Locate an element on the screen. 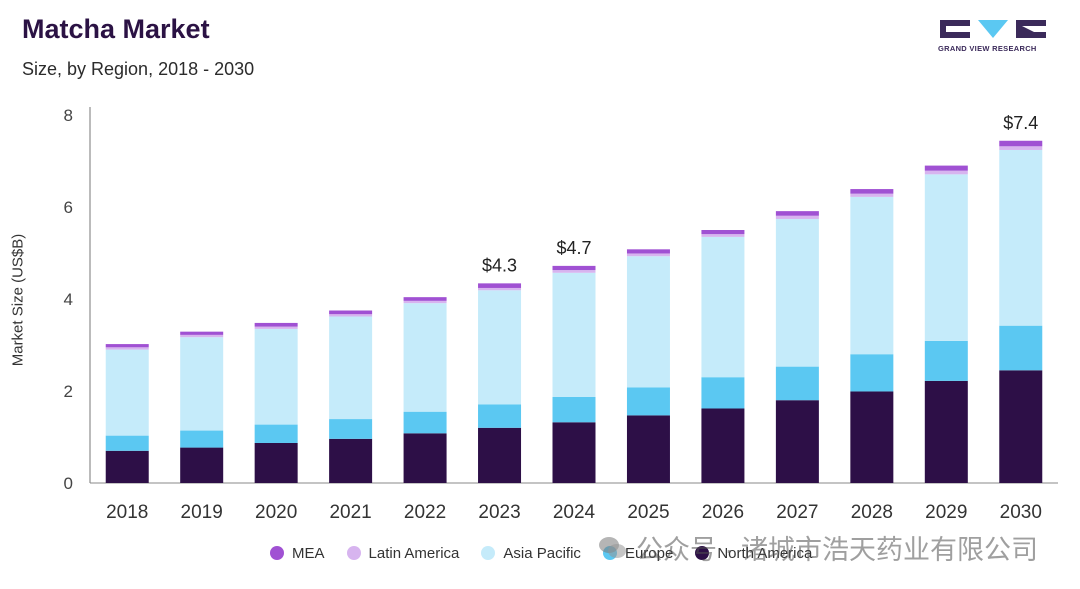  x-tick-label: 2025 is located at coordinates (648, 512).